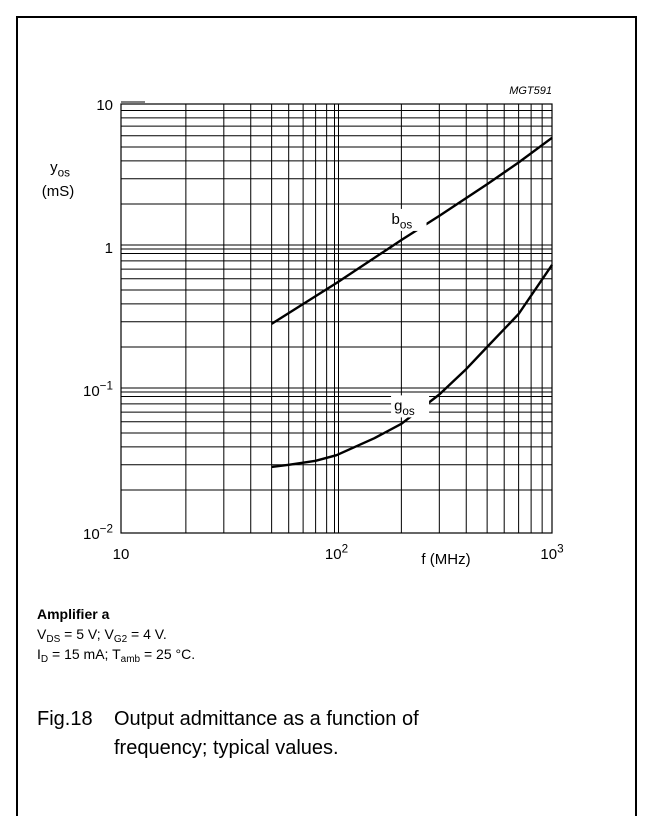 The image size is (656, 816). Describe the element at coordinates (102, 635) in the screenshot. I see `conditions-line-1: VDS = 5 V; VG2 = 4 V.` at that location.